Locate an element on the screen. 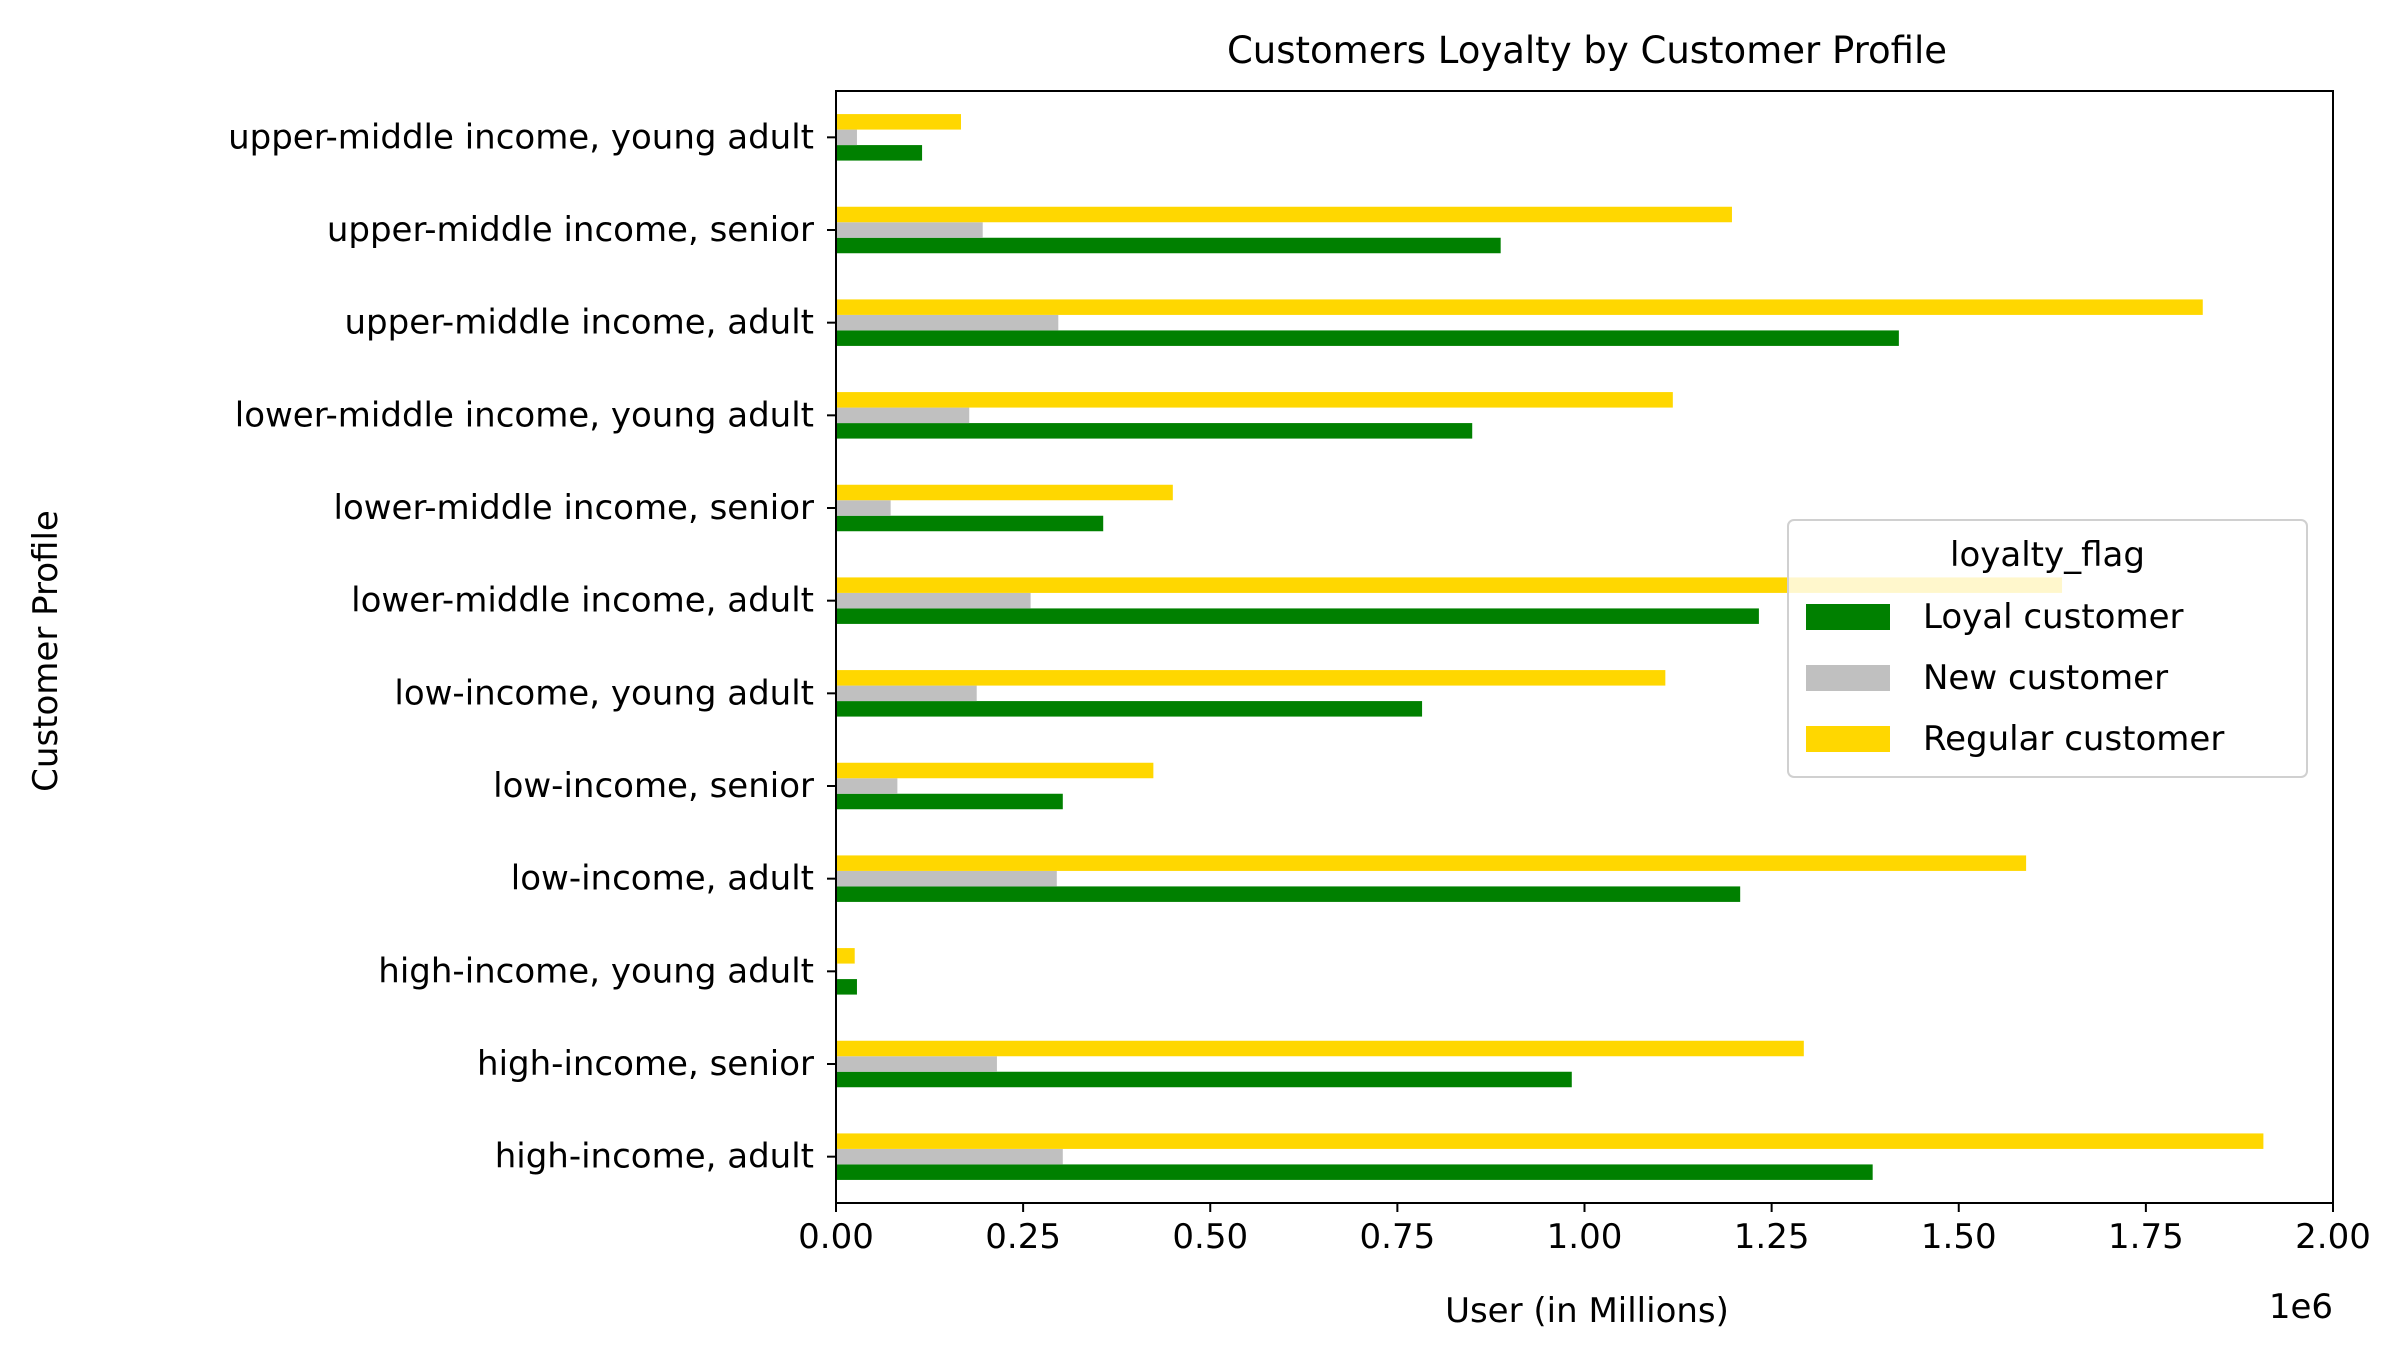 The image size is (2395, 1362). x-tick-label: 1.25 is located at coordinates (1772, 1237).